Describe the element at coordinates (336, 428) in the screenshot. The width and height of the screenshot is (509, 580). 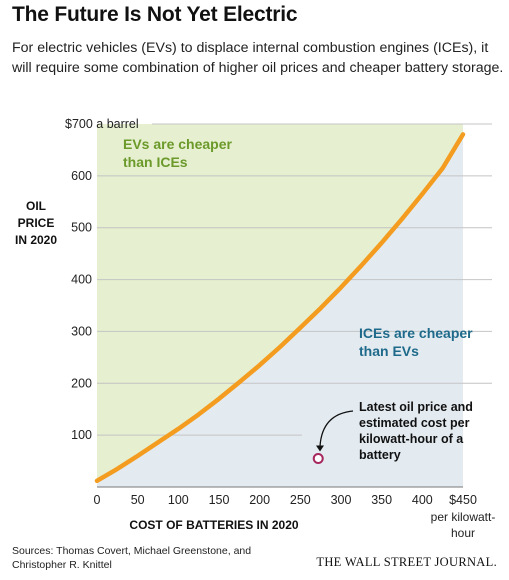
I see `annotation-arrow` at that location.